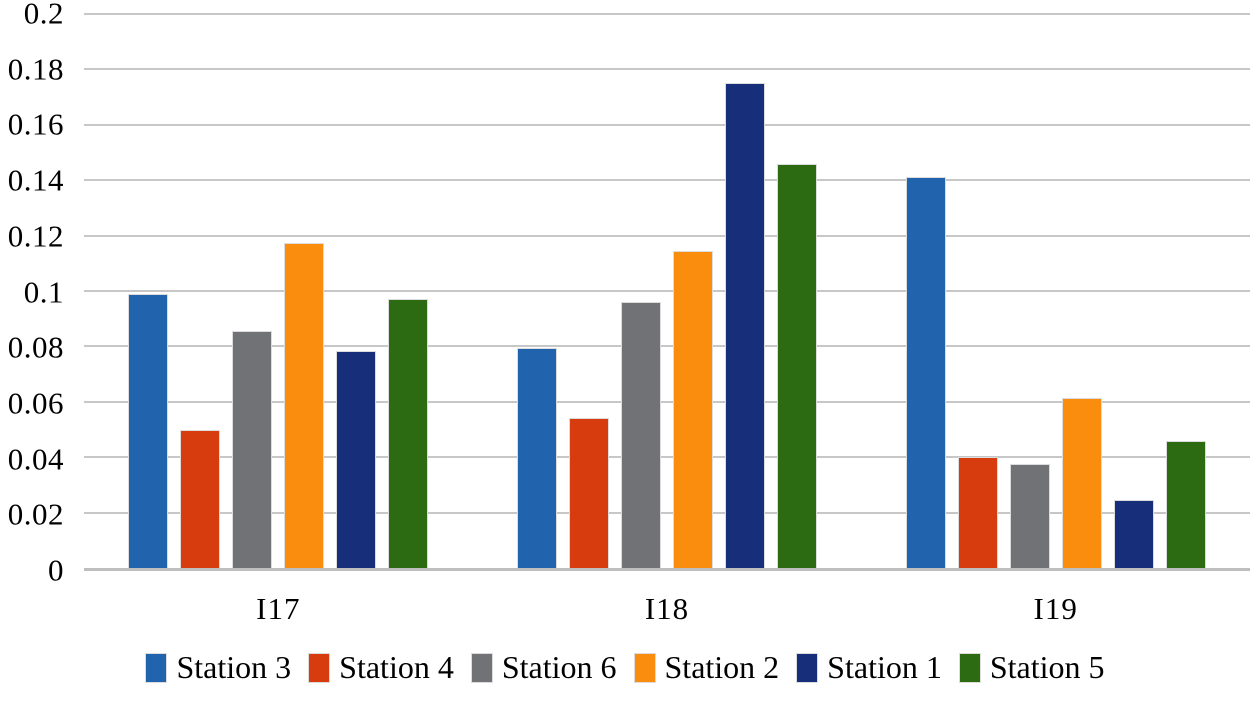  I want to click on y-tick-label: 0.06, so click(35, 403).